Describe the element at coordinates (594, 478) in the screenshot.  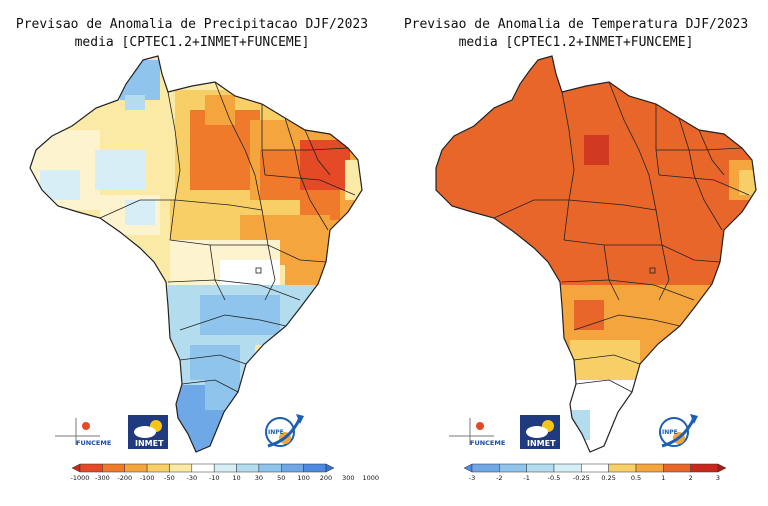
I see `temp-colorbar-ticks: -3 -2 -1 -0.5 -0.25 0.25 0.5 1 2 3` at that location.